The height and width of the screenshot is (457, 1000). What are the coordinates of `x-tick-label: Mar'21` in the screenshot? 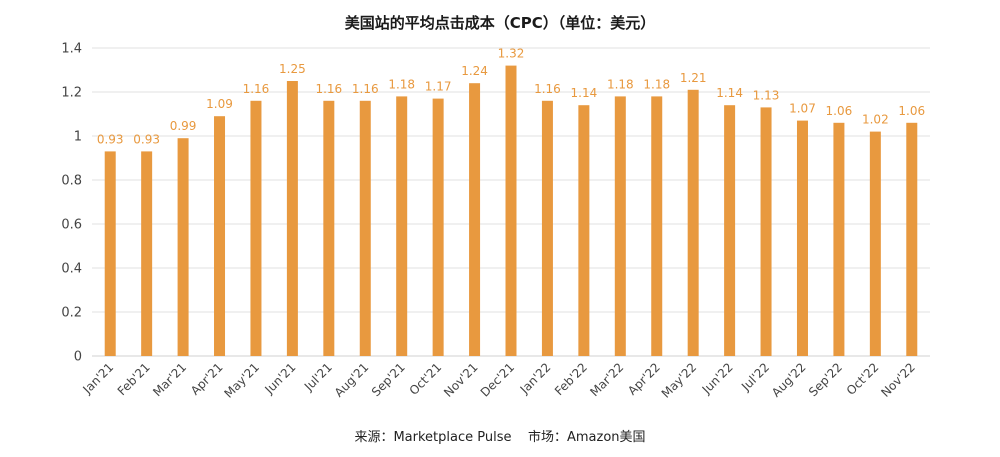 It's located at (169, 379).